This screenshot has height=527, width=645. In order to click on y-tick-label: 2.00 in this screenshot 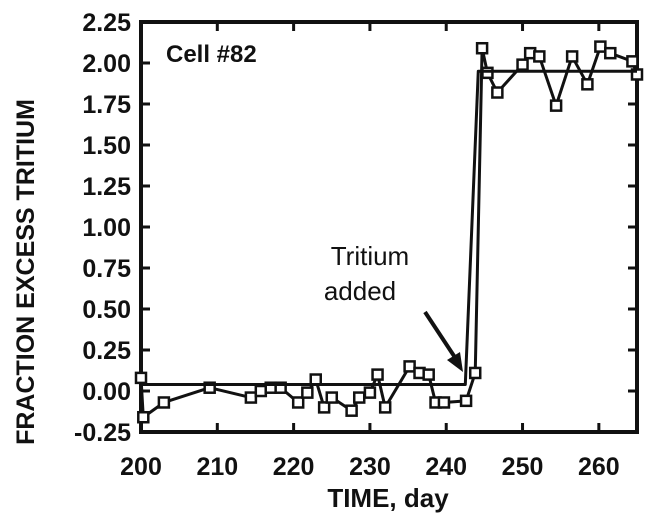, I will do `click(106, 64)`.